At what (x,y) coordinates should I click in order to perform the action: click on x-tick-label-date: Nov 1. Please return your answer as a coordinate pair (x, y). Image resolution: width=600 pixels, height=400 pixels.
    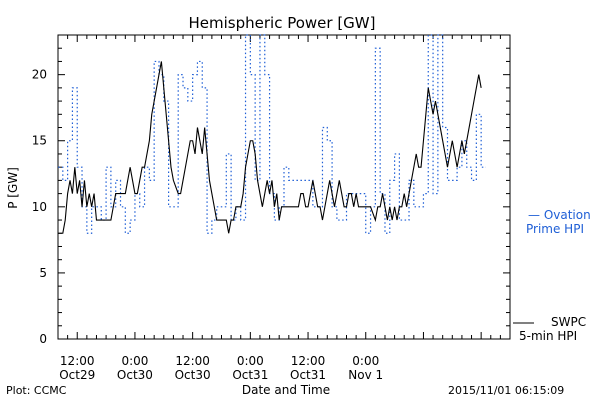
    Looking at the image, I should click on (365, 375).